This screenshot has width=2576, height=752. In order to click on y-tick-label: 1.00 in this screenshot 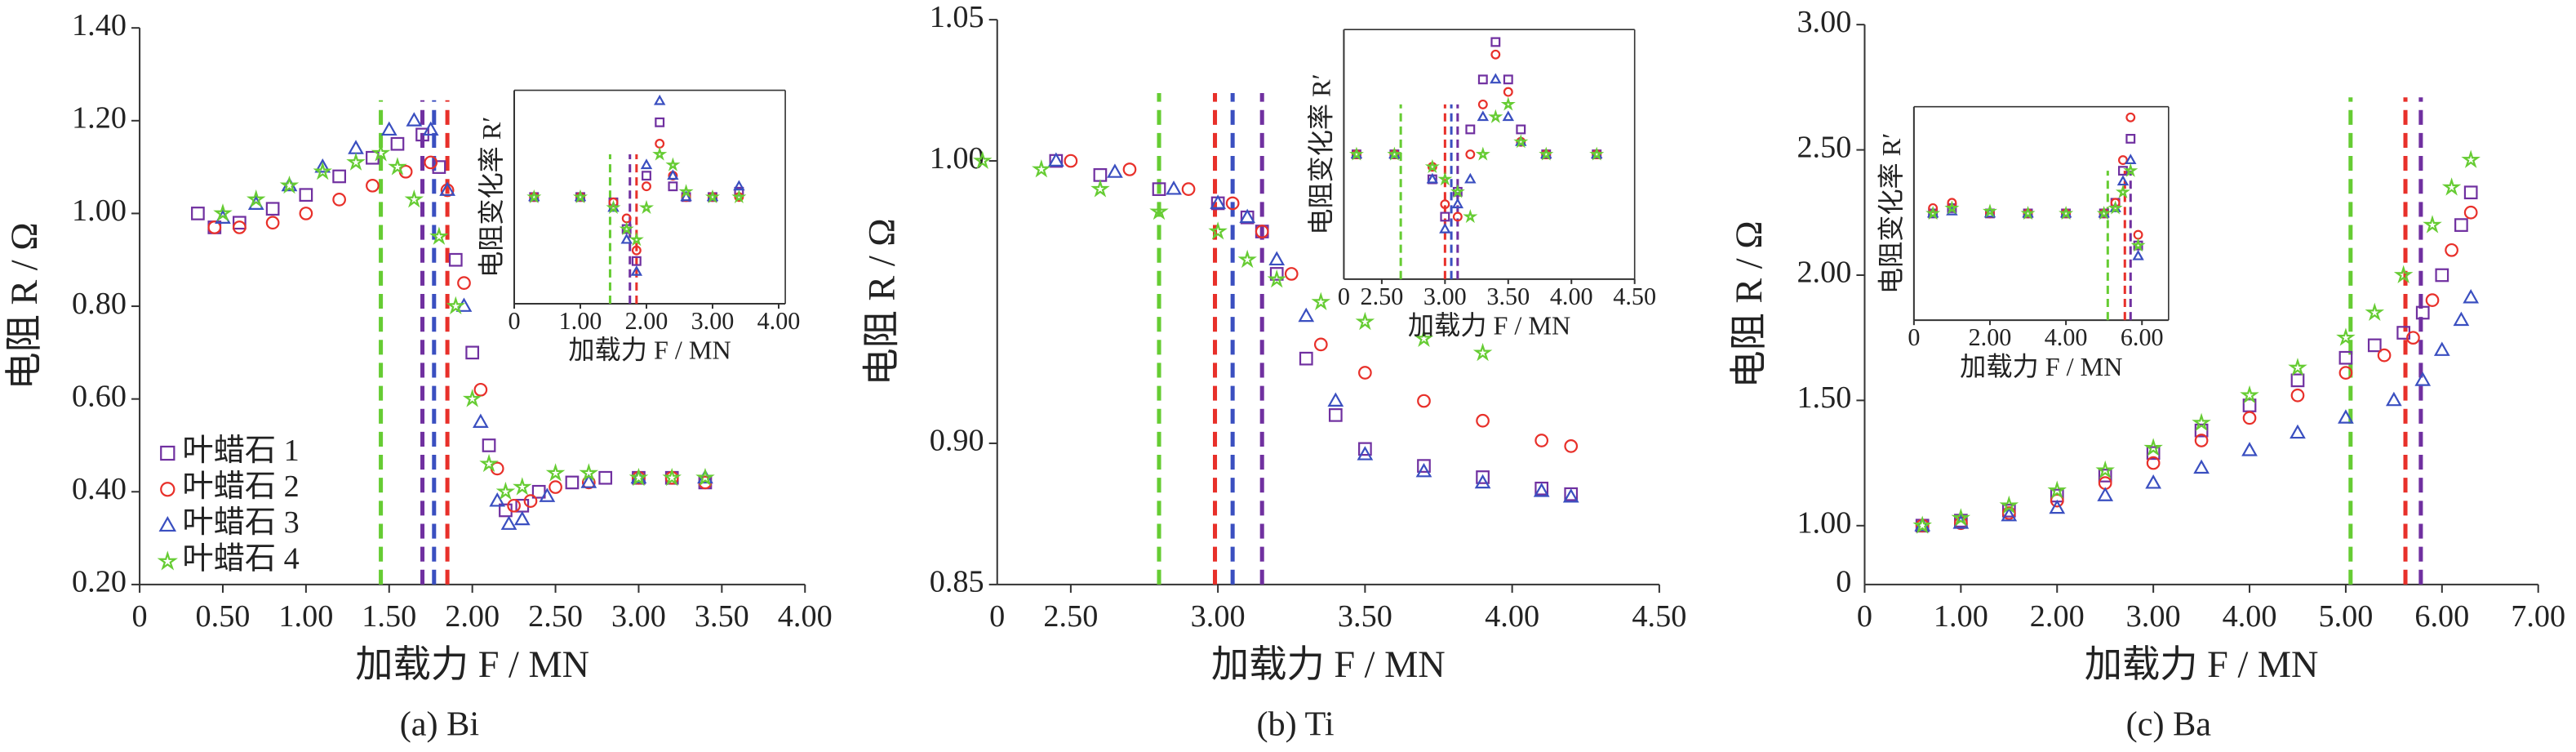, I will do `click(99, 211)`.